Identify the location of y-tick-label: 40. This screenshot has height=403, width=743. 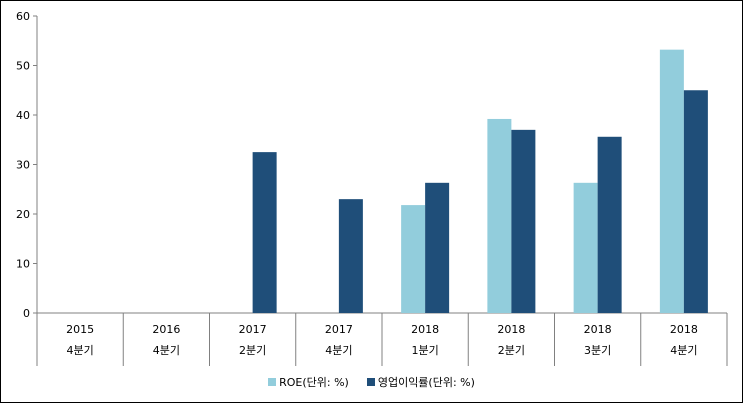
(23, 115).